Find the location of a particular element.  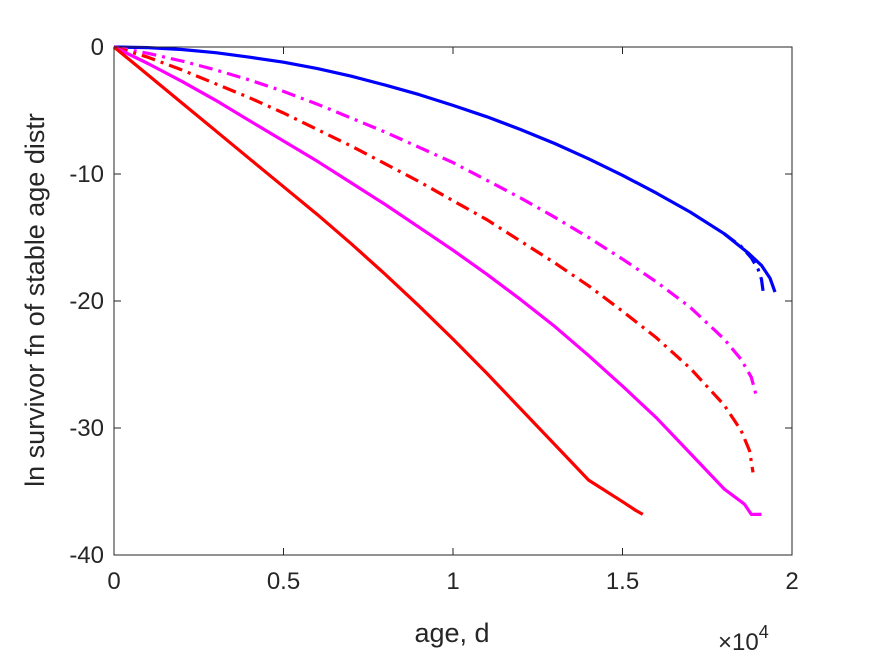

y-tick-label: -40 is located at coordinates (86, 555).